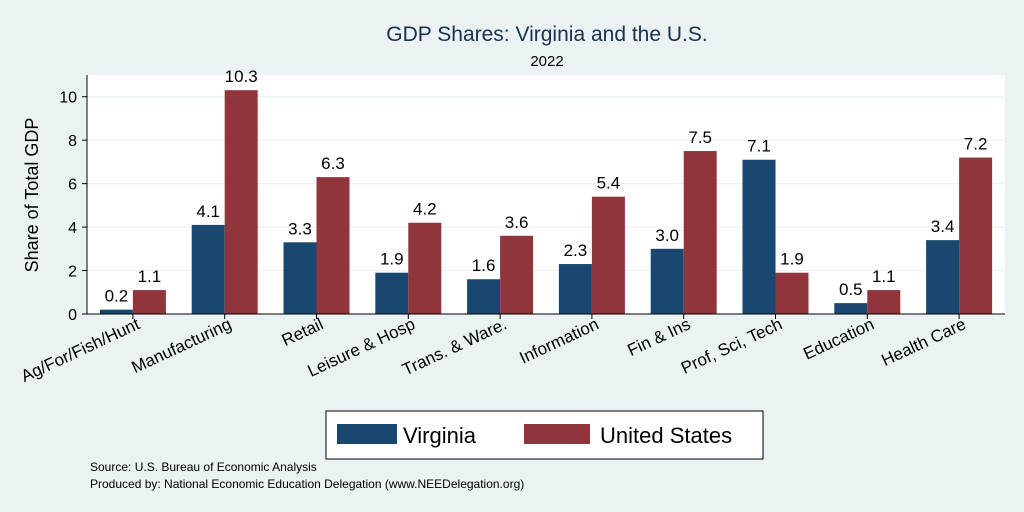  What do you see at coordinates (609, 183) in the screenshot?
I see `data-label: 5.4` at bounding box center [609, 183].